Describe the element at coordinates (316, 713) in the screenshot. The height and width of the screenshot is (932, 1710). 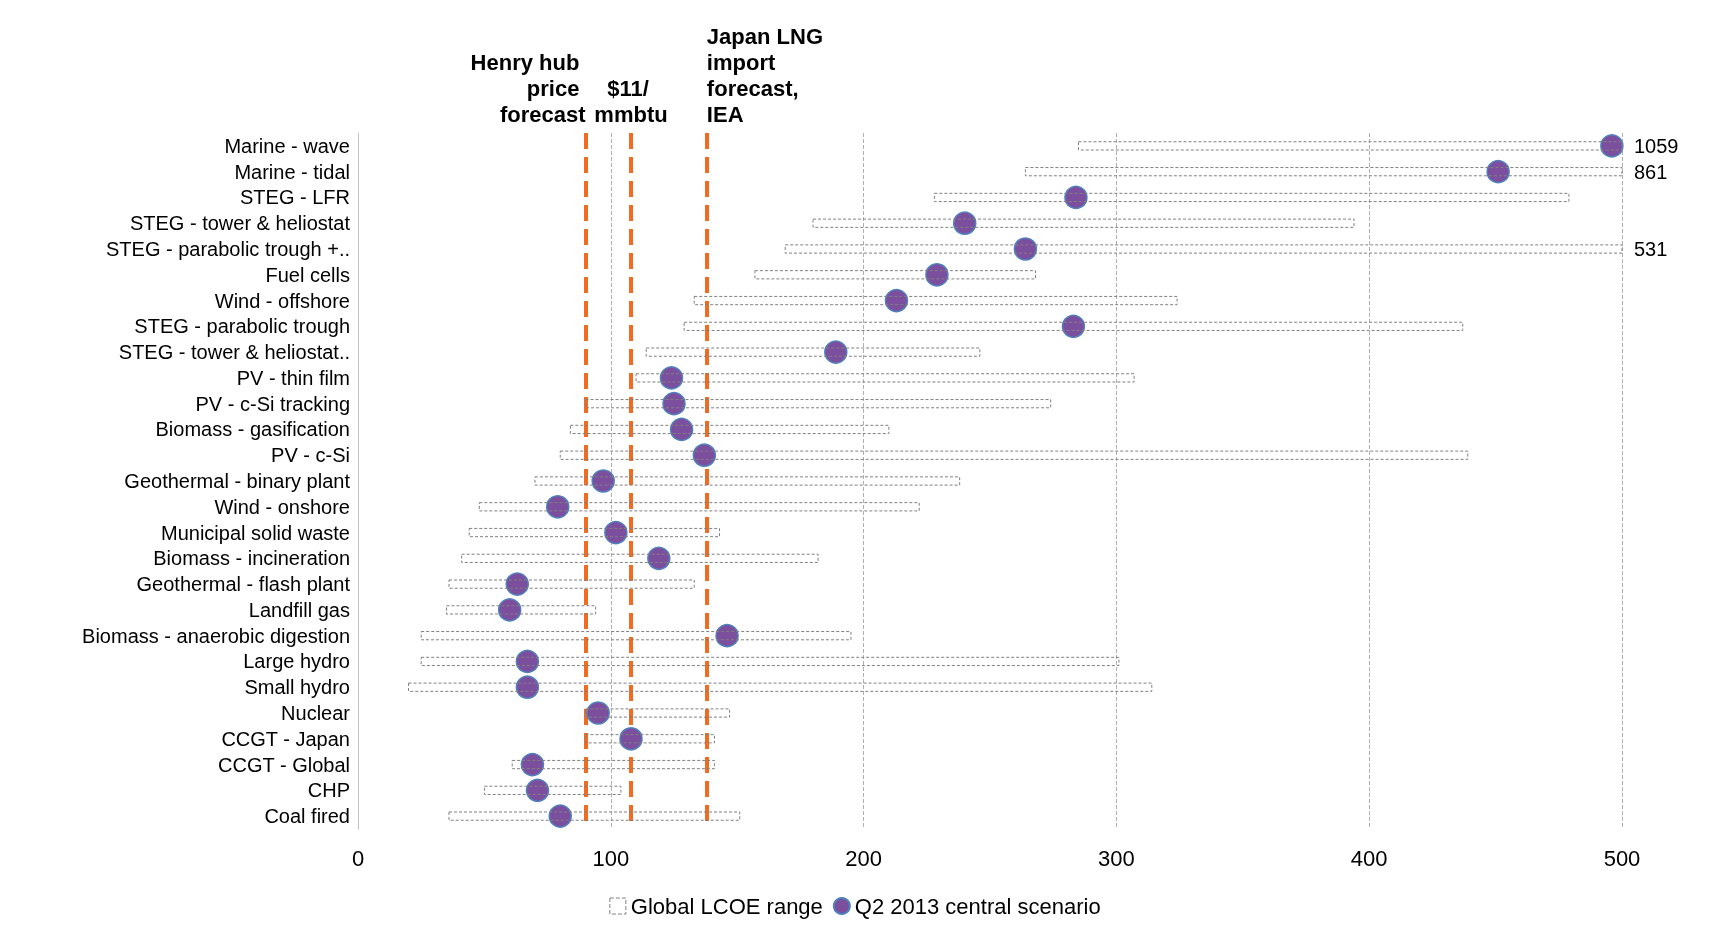
I see `y-tick-label: Nuclear` at that location.